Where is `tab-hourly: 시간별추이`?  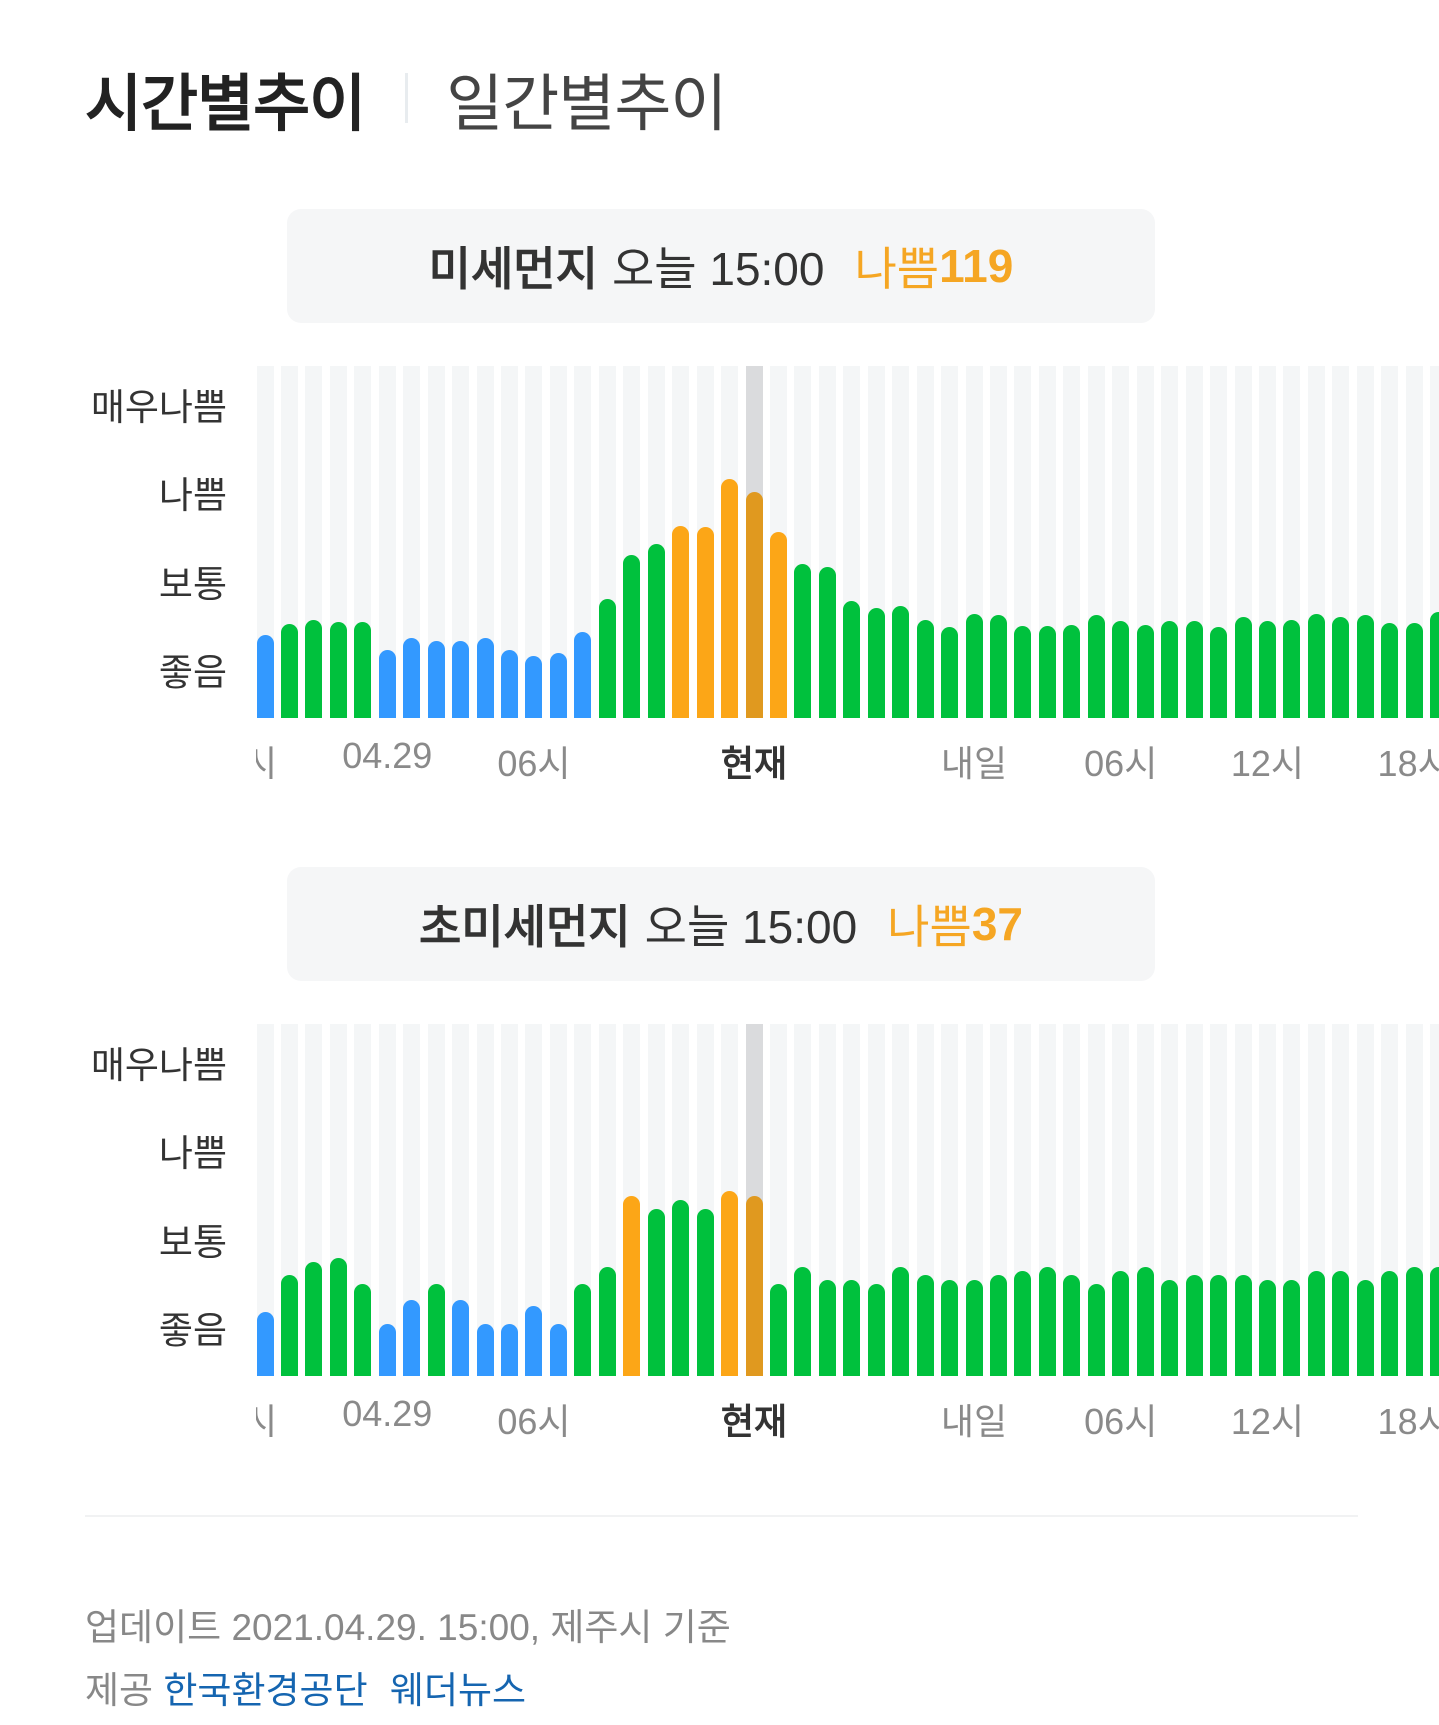 tab-hourly: 시간별추이 is located at coordinates (225, 104).